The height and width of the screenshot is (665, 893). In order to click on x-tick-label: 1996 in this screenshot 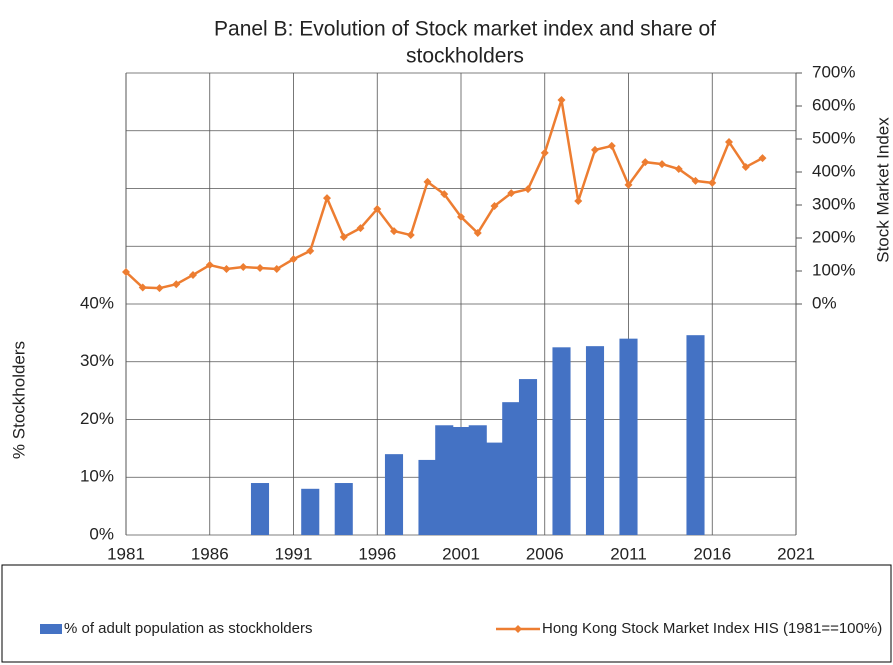, I will do `click(377, 553)`.